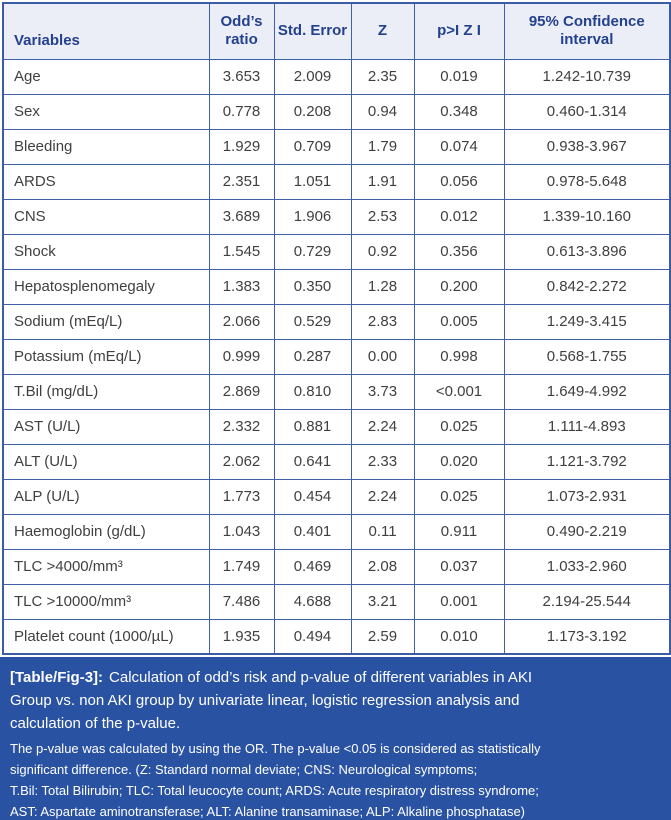 Image resolution: width=671 pixels, height=820 pixels. I want to click on cell-confidence-interval: 0.460-1.314, so click(587, 111).